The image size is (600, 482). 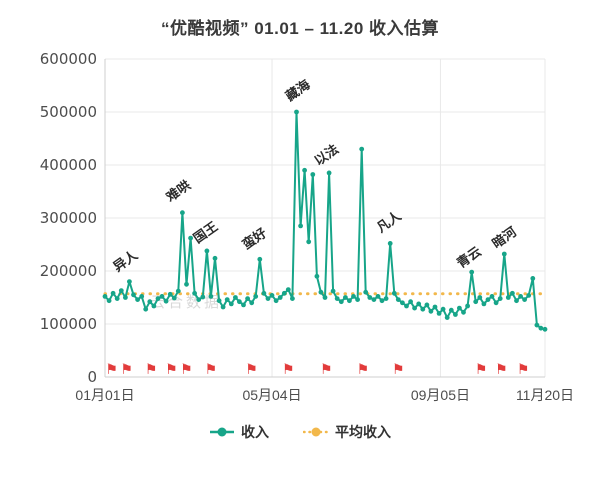 What do you see at coordinates (300, 432) in the screenshot?
I see `legend: 收入 平均收入` at bounding box center [300, 432].